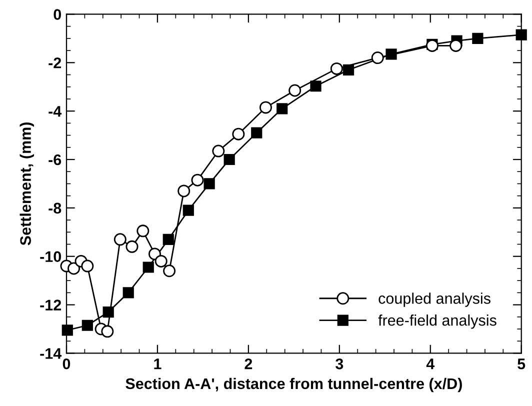 The height and width of the screenshot is (406, 532). What do you see at coordinates (55, 63) in the screenshot?
I see `y-tick-label: -2` at bounding box center [55, 63].